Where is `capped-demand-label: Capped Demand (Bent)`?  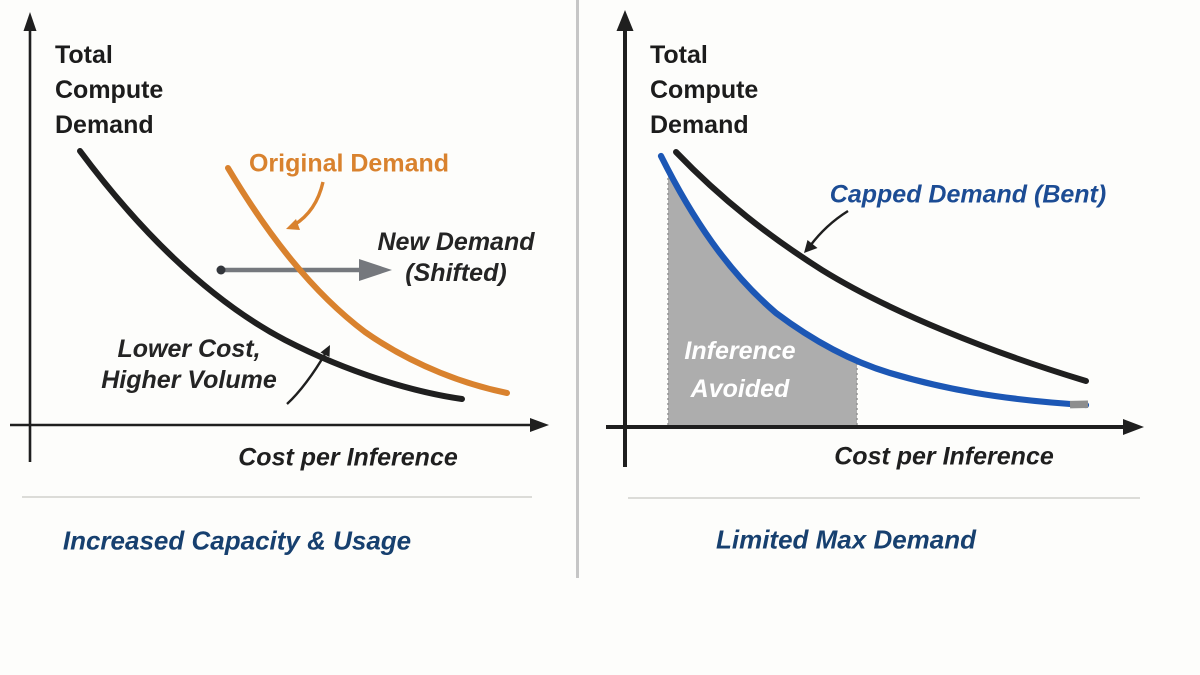 capped-demand-label: Capped Demand (Bent) is located at coordinates (968, 194).